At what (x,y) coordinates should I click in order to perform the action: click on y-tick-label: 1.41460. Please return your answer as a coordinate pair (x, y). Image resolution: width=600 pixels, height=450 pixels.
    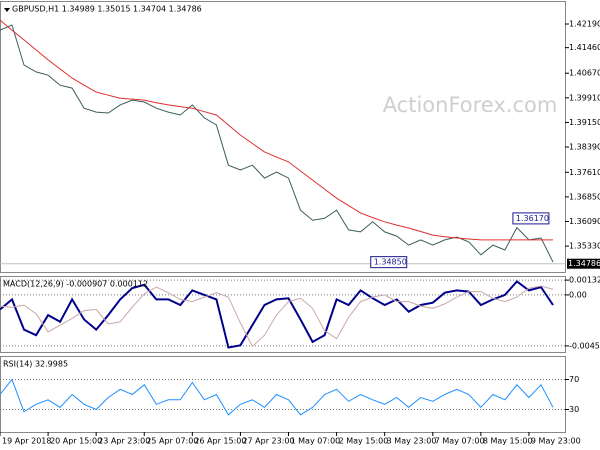
    Looking at the image, I should click on (584, 47).